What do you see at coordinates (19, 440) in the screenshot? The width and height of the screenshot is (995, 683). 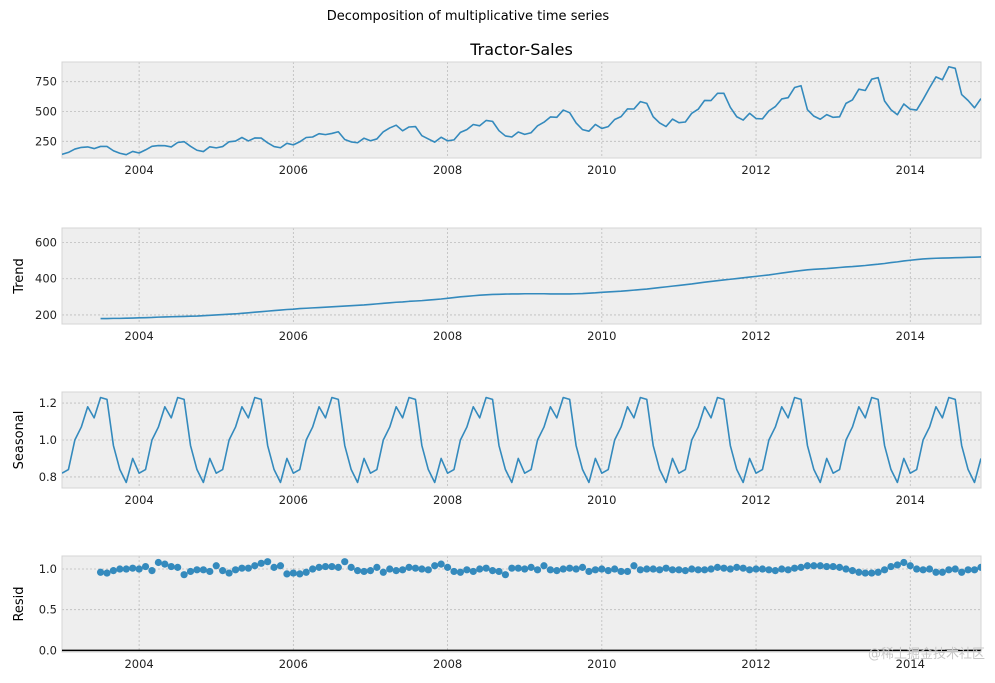 I see `panel-3-ylabel: Seasonal` at bounding box center [19, 440].